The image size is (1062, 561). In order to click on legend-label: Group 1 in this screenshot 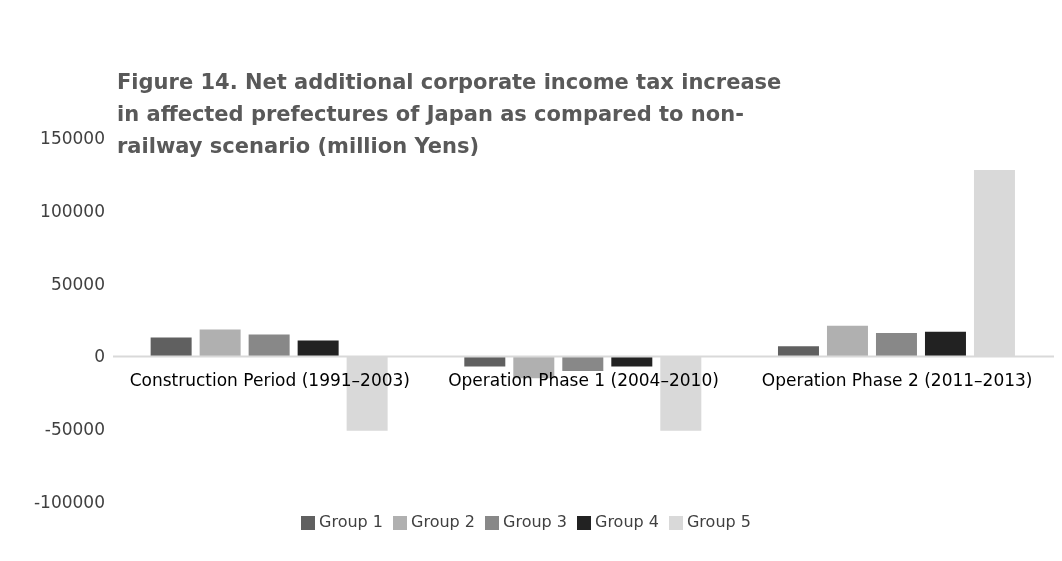, I will do `click(351, 521)`.